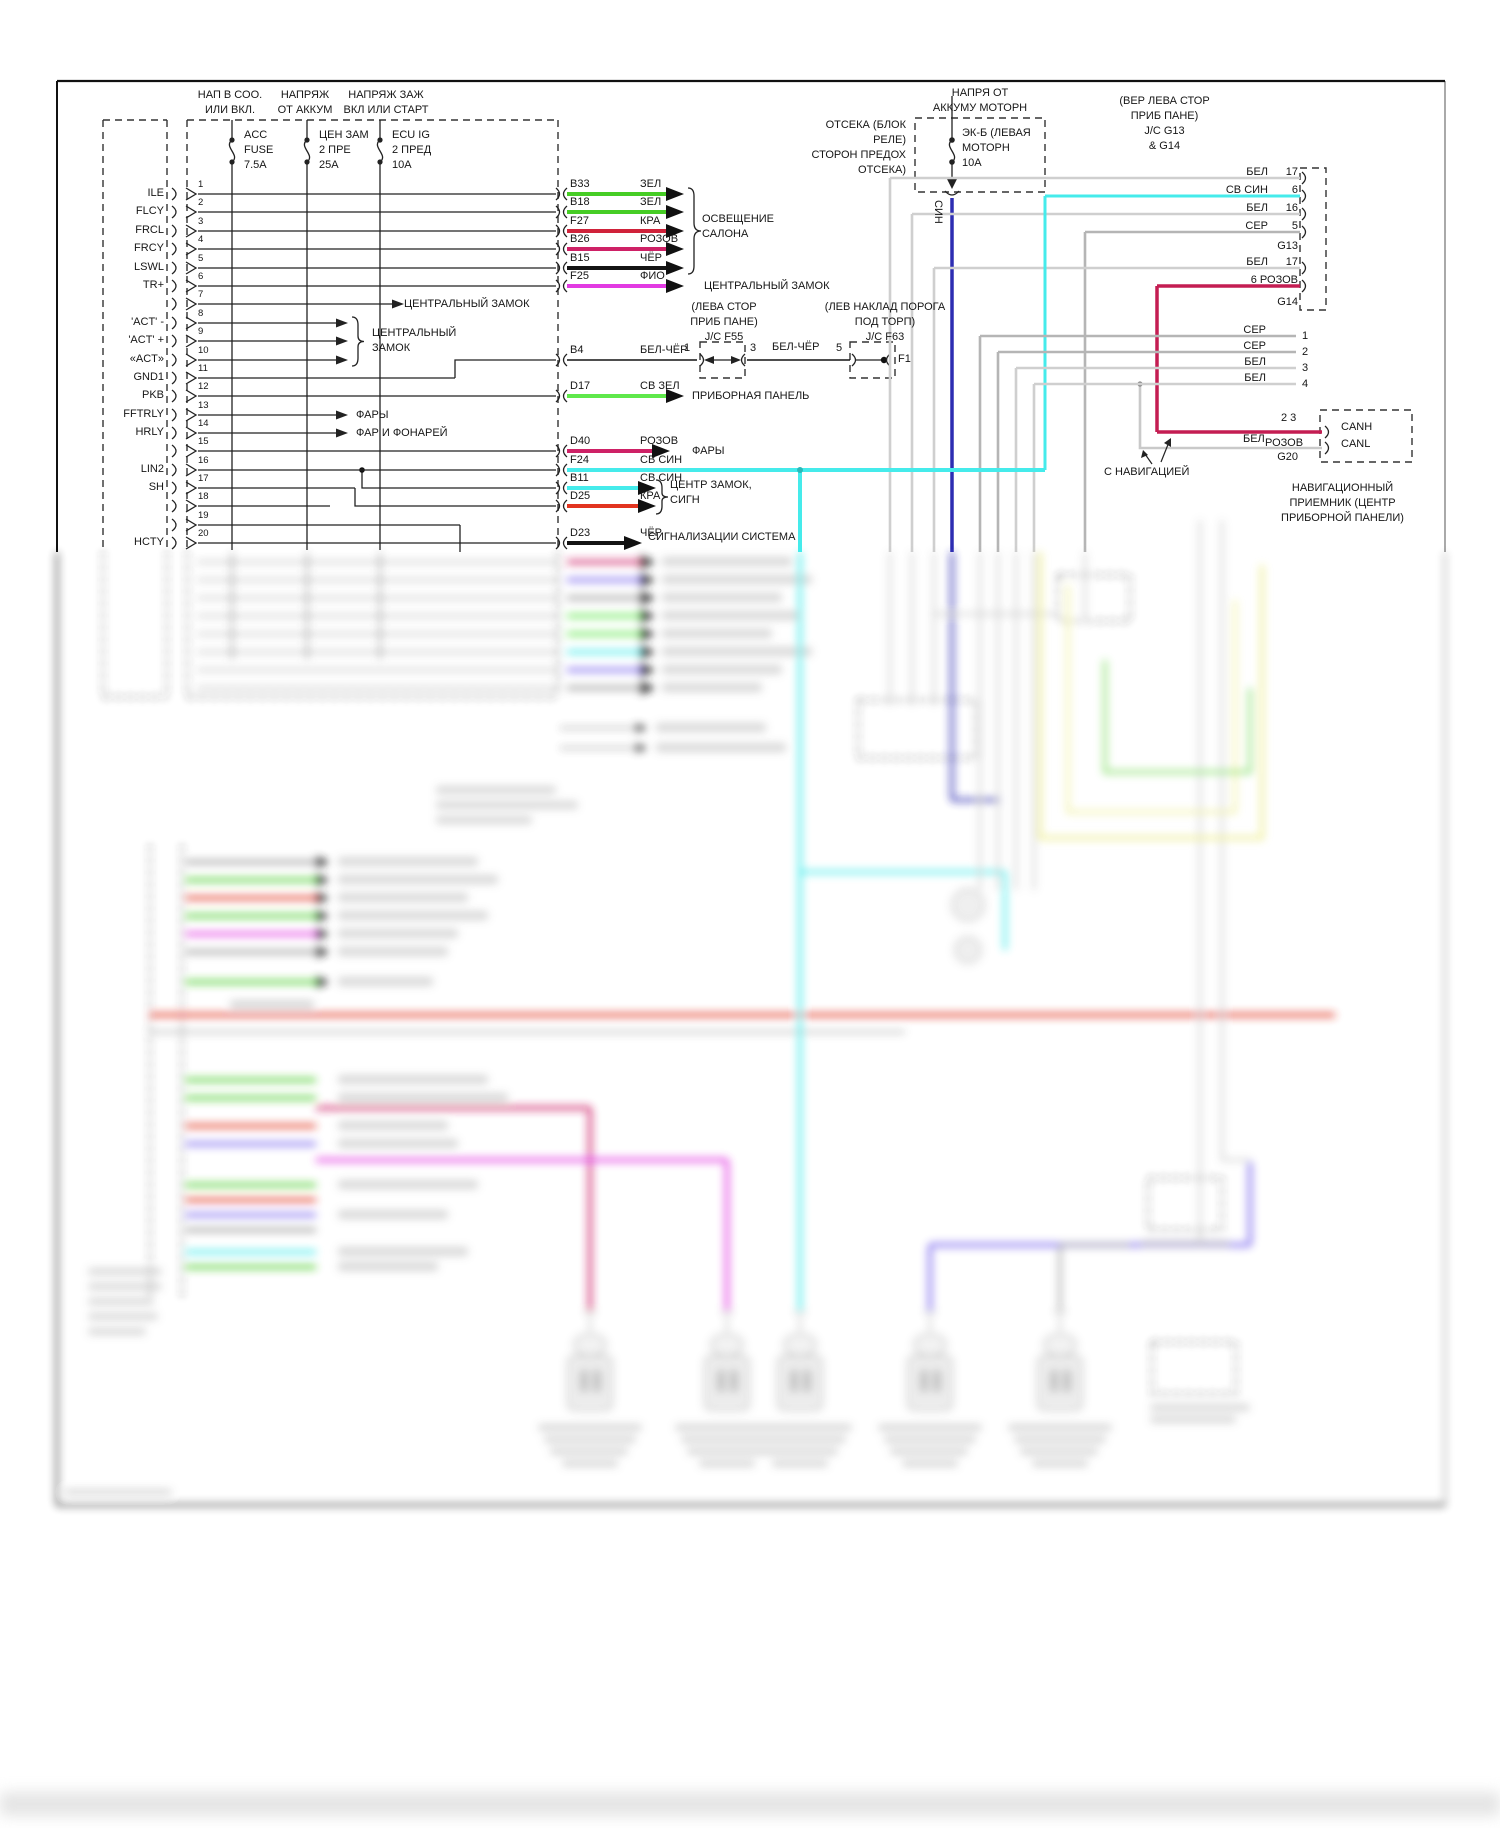 The height and width of the screenshot is (1828, 1500). What do you see at coordinates (1256, 226) in the screenshot?
I see `g13-row-color: СЕР` at bounding box center [1256, 226].